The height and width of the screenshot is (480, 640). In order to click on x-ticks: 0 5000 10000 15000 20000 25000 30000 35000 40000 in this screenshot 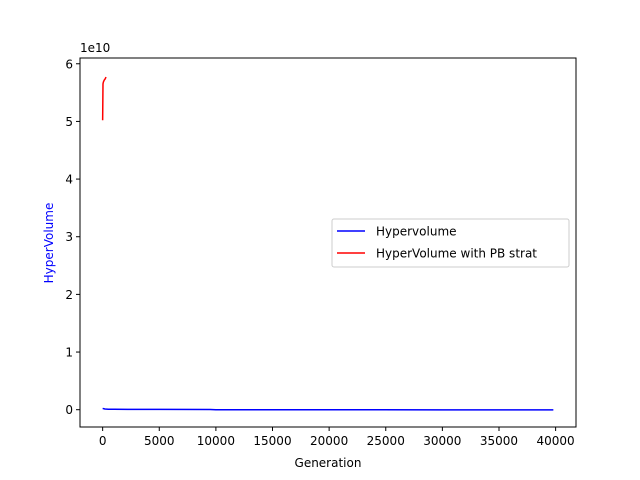, I will do `click(337, 437)`.